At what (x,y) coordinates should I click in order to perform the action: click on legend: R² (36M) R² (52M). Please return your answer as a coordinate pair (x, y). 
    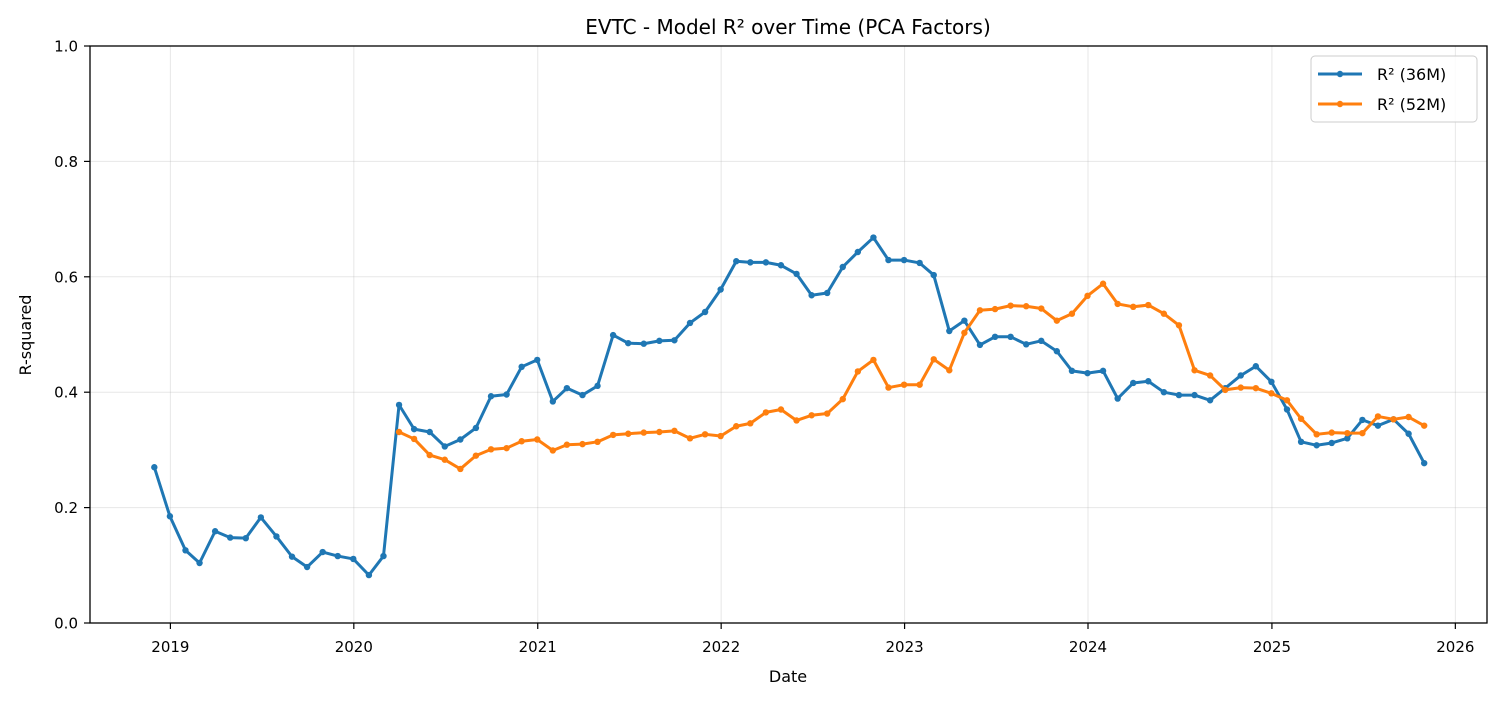
    Looking at the image, I should click on (1394, 89).